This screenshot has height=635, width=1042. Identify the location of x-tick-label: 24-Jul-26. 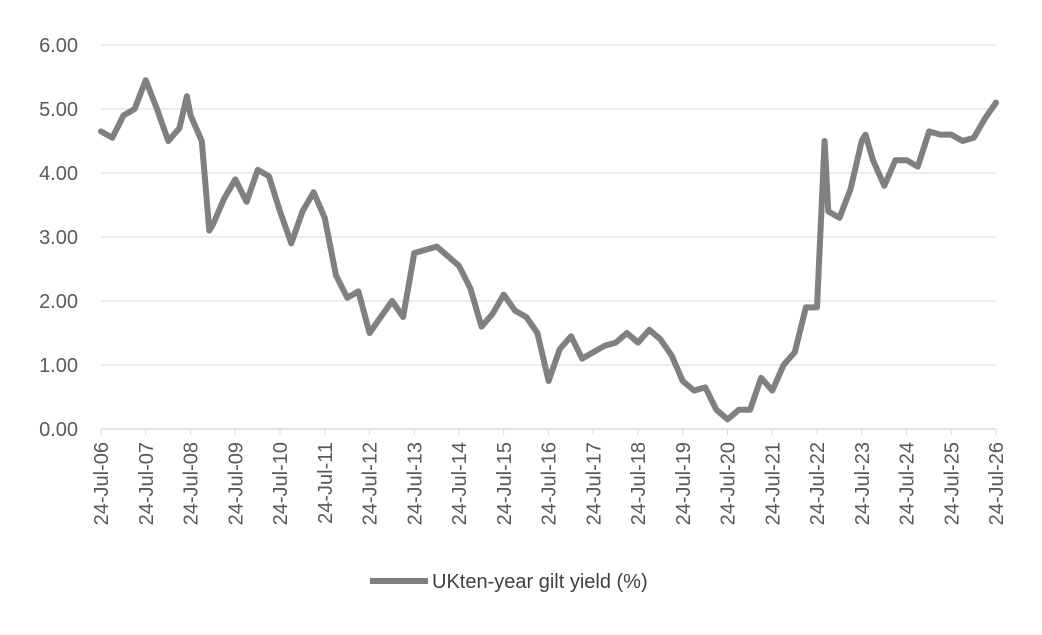
(997, 483).